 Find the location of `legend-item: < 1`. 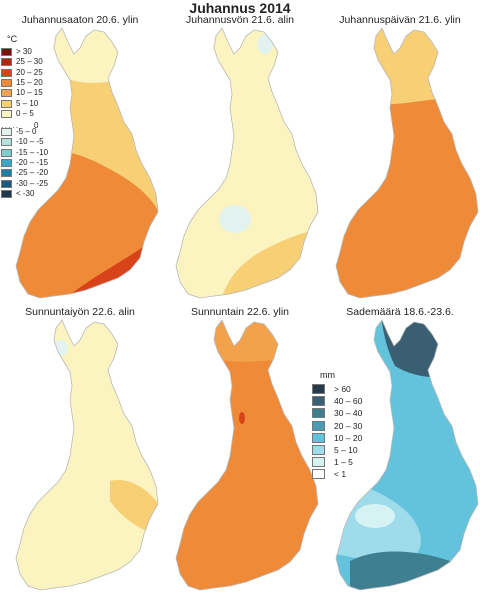

legend-item: < 1 is located at coordinates (339, 475).